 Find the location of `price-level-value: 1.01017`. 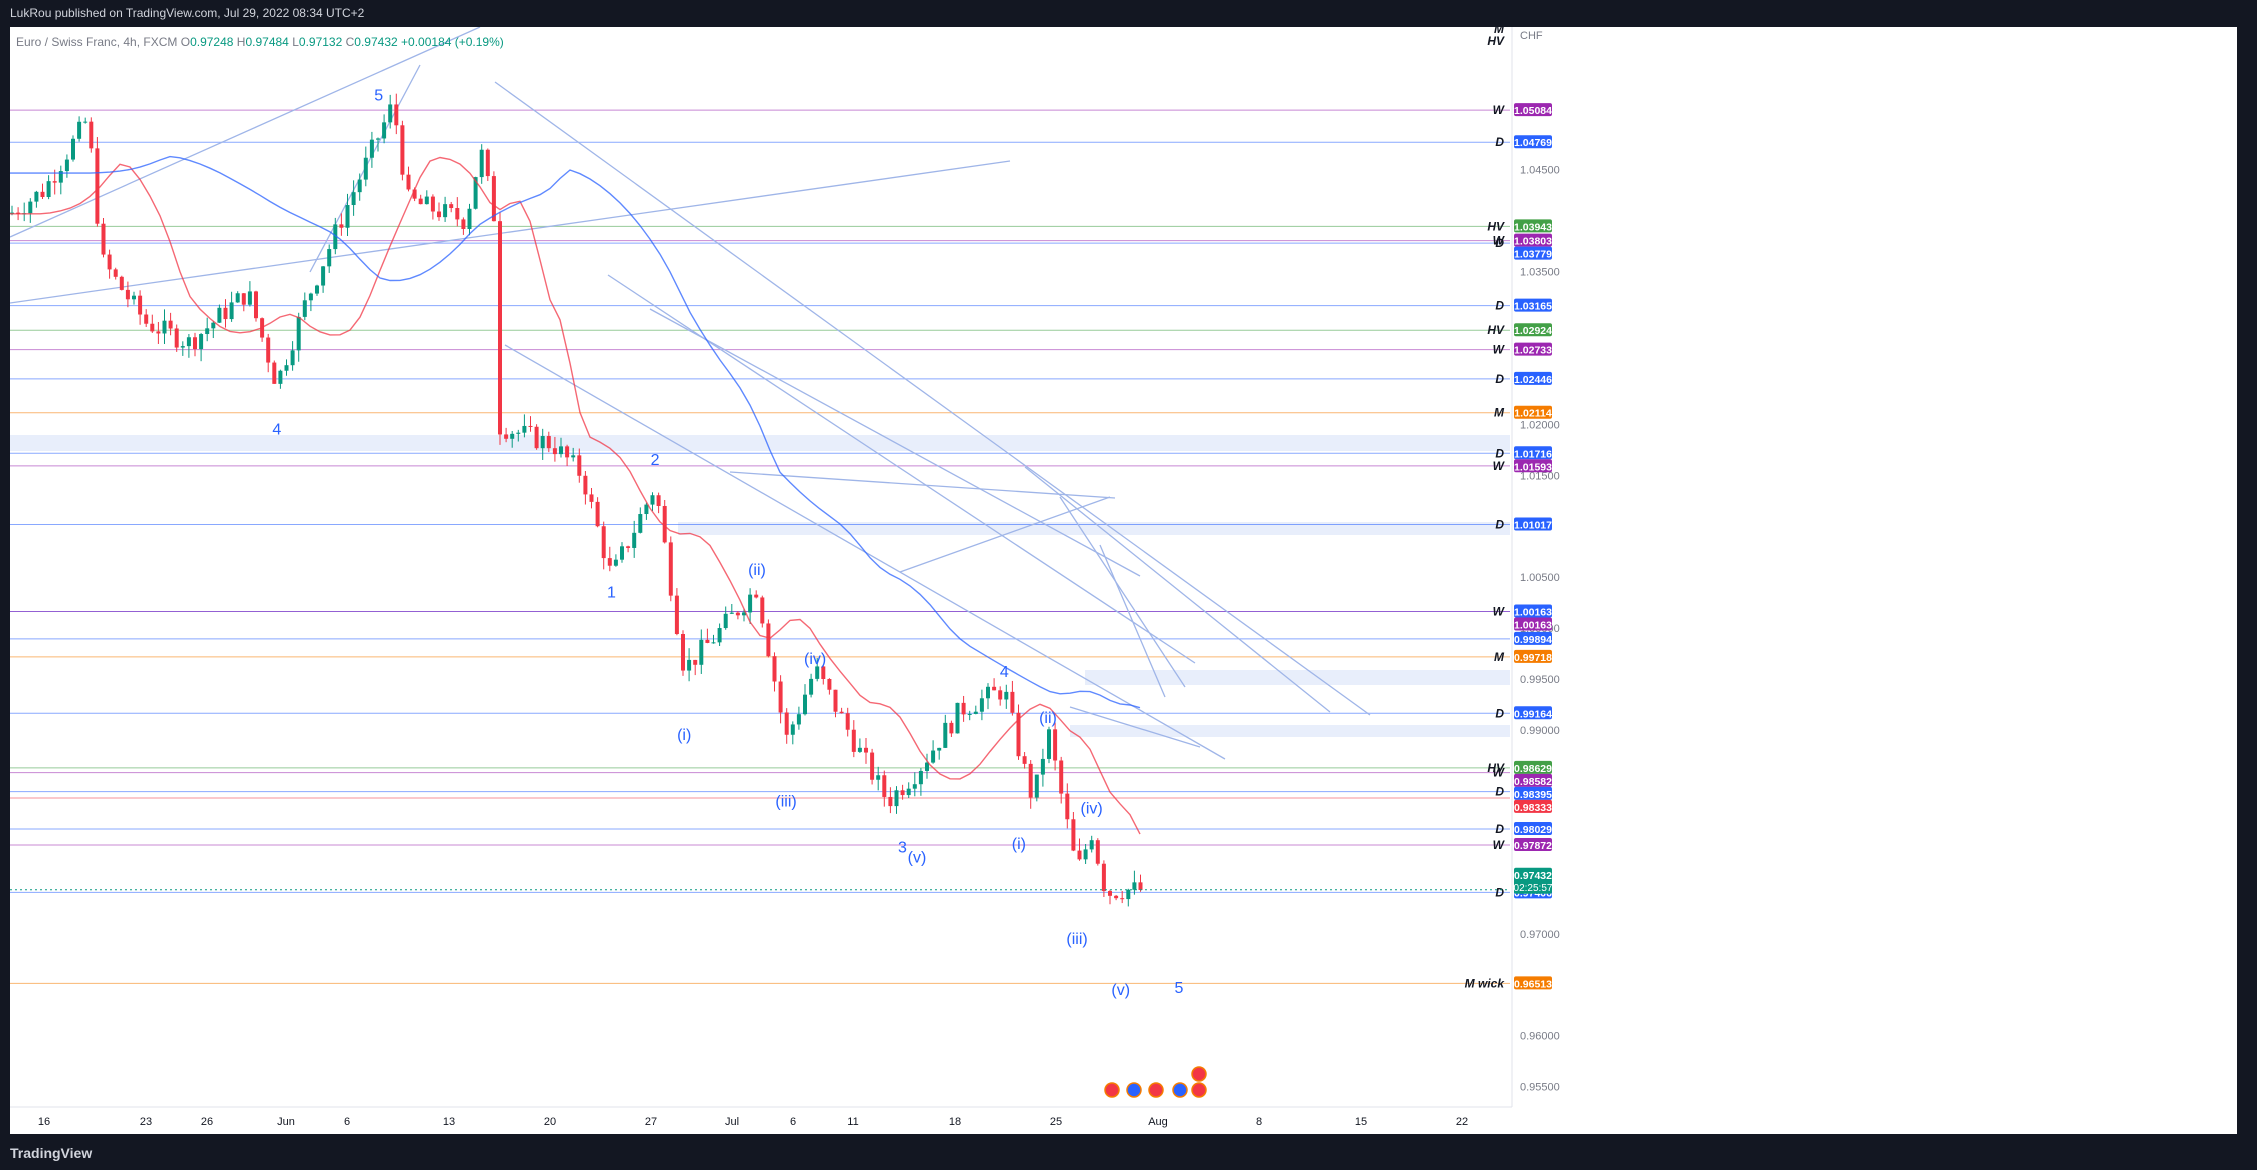

price-level-value: 1.01017 is located at coordinates (1533, 526).